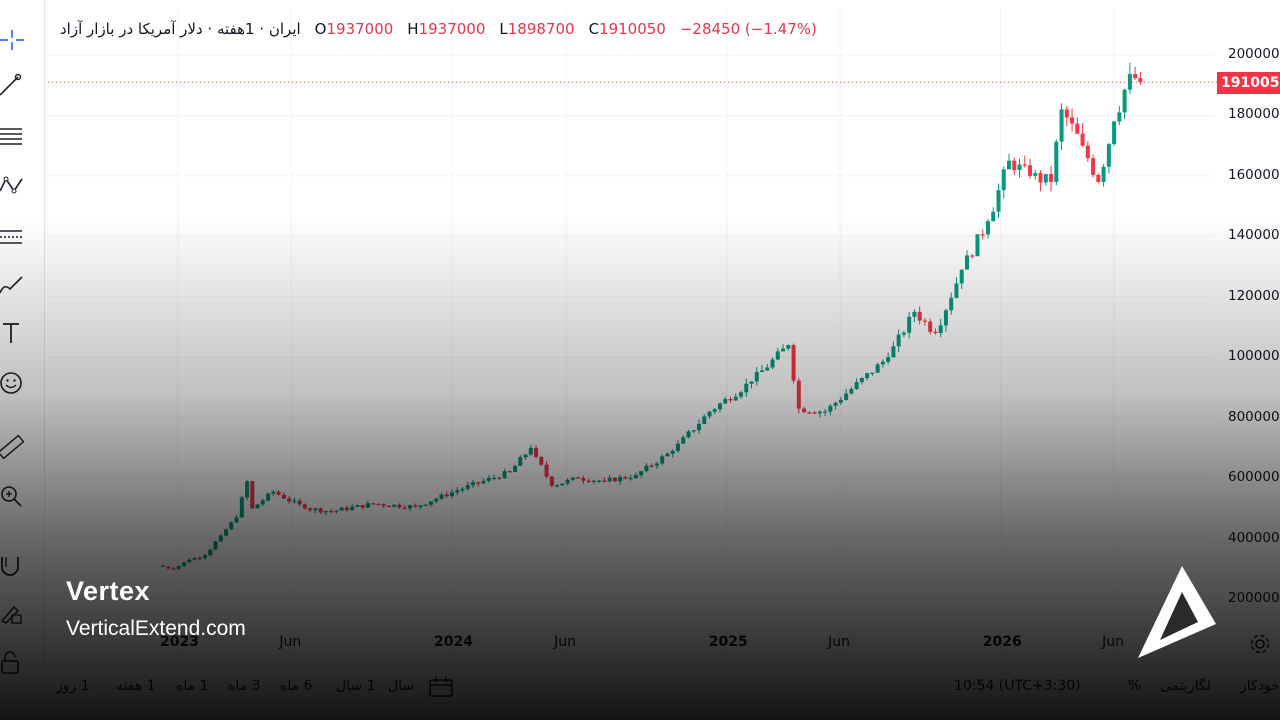 Image resolution: width=1280 pixels, height=720 pixels. I want to click on magnet-icon, so click(13, 565).